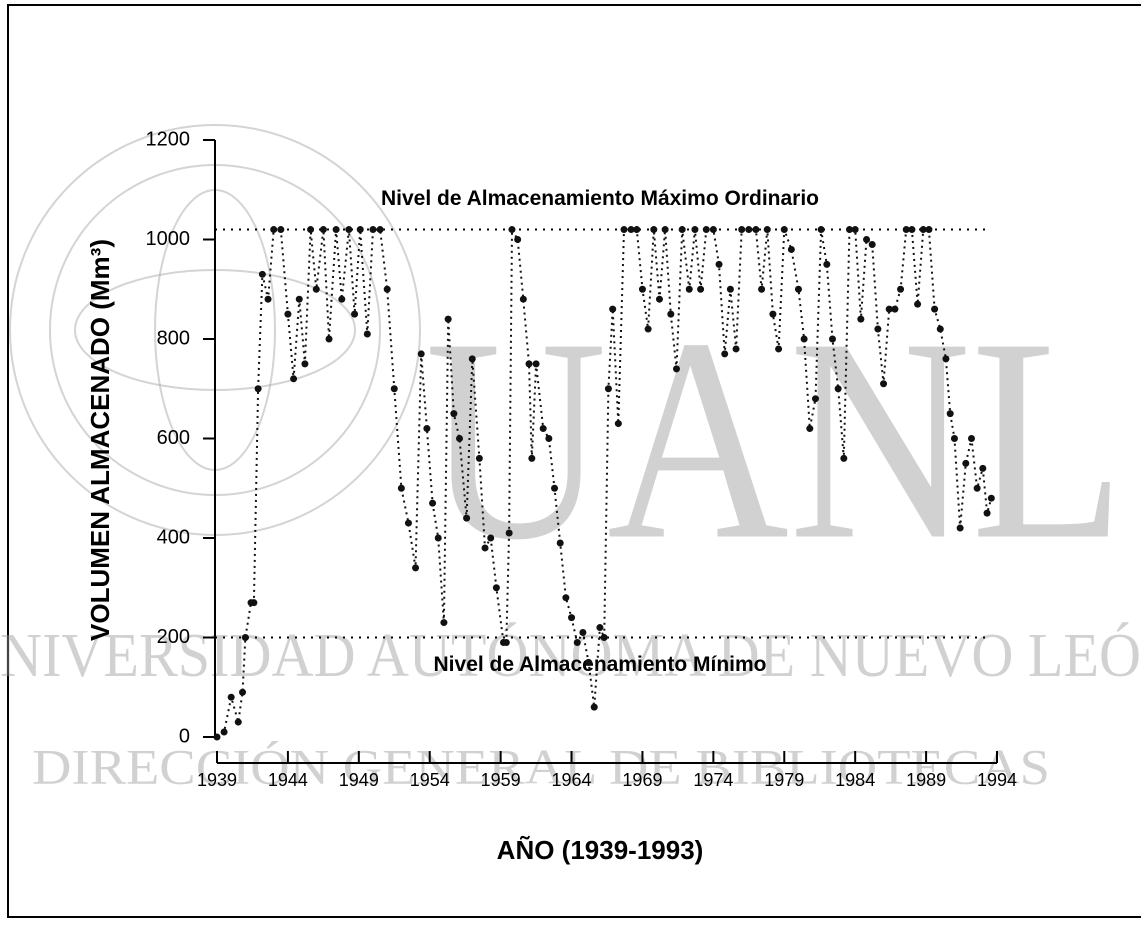 The width and height of the screenshot is (1141, 932). I want to click on x-tick-label: 1954, so click(430, 780).